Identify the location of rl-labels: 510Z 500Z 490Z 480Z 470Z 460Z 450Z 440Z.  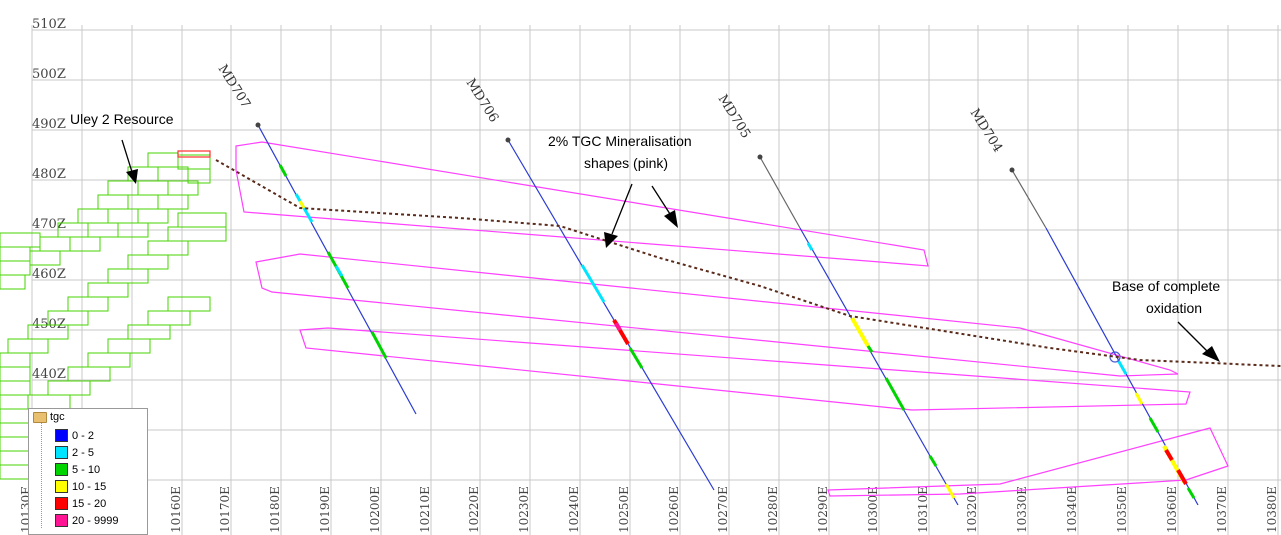
(49, 199).